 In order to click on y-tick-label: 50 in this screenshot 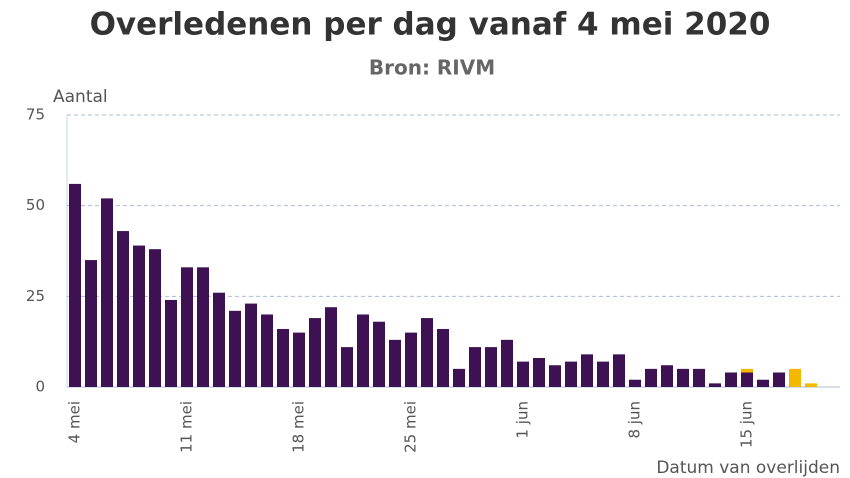, I will do `click(35, 205)`.